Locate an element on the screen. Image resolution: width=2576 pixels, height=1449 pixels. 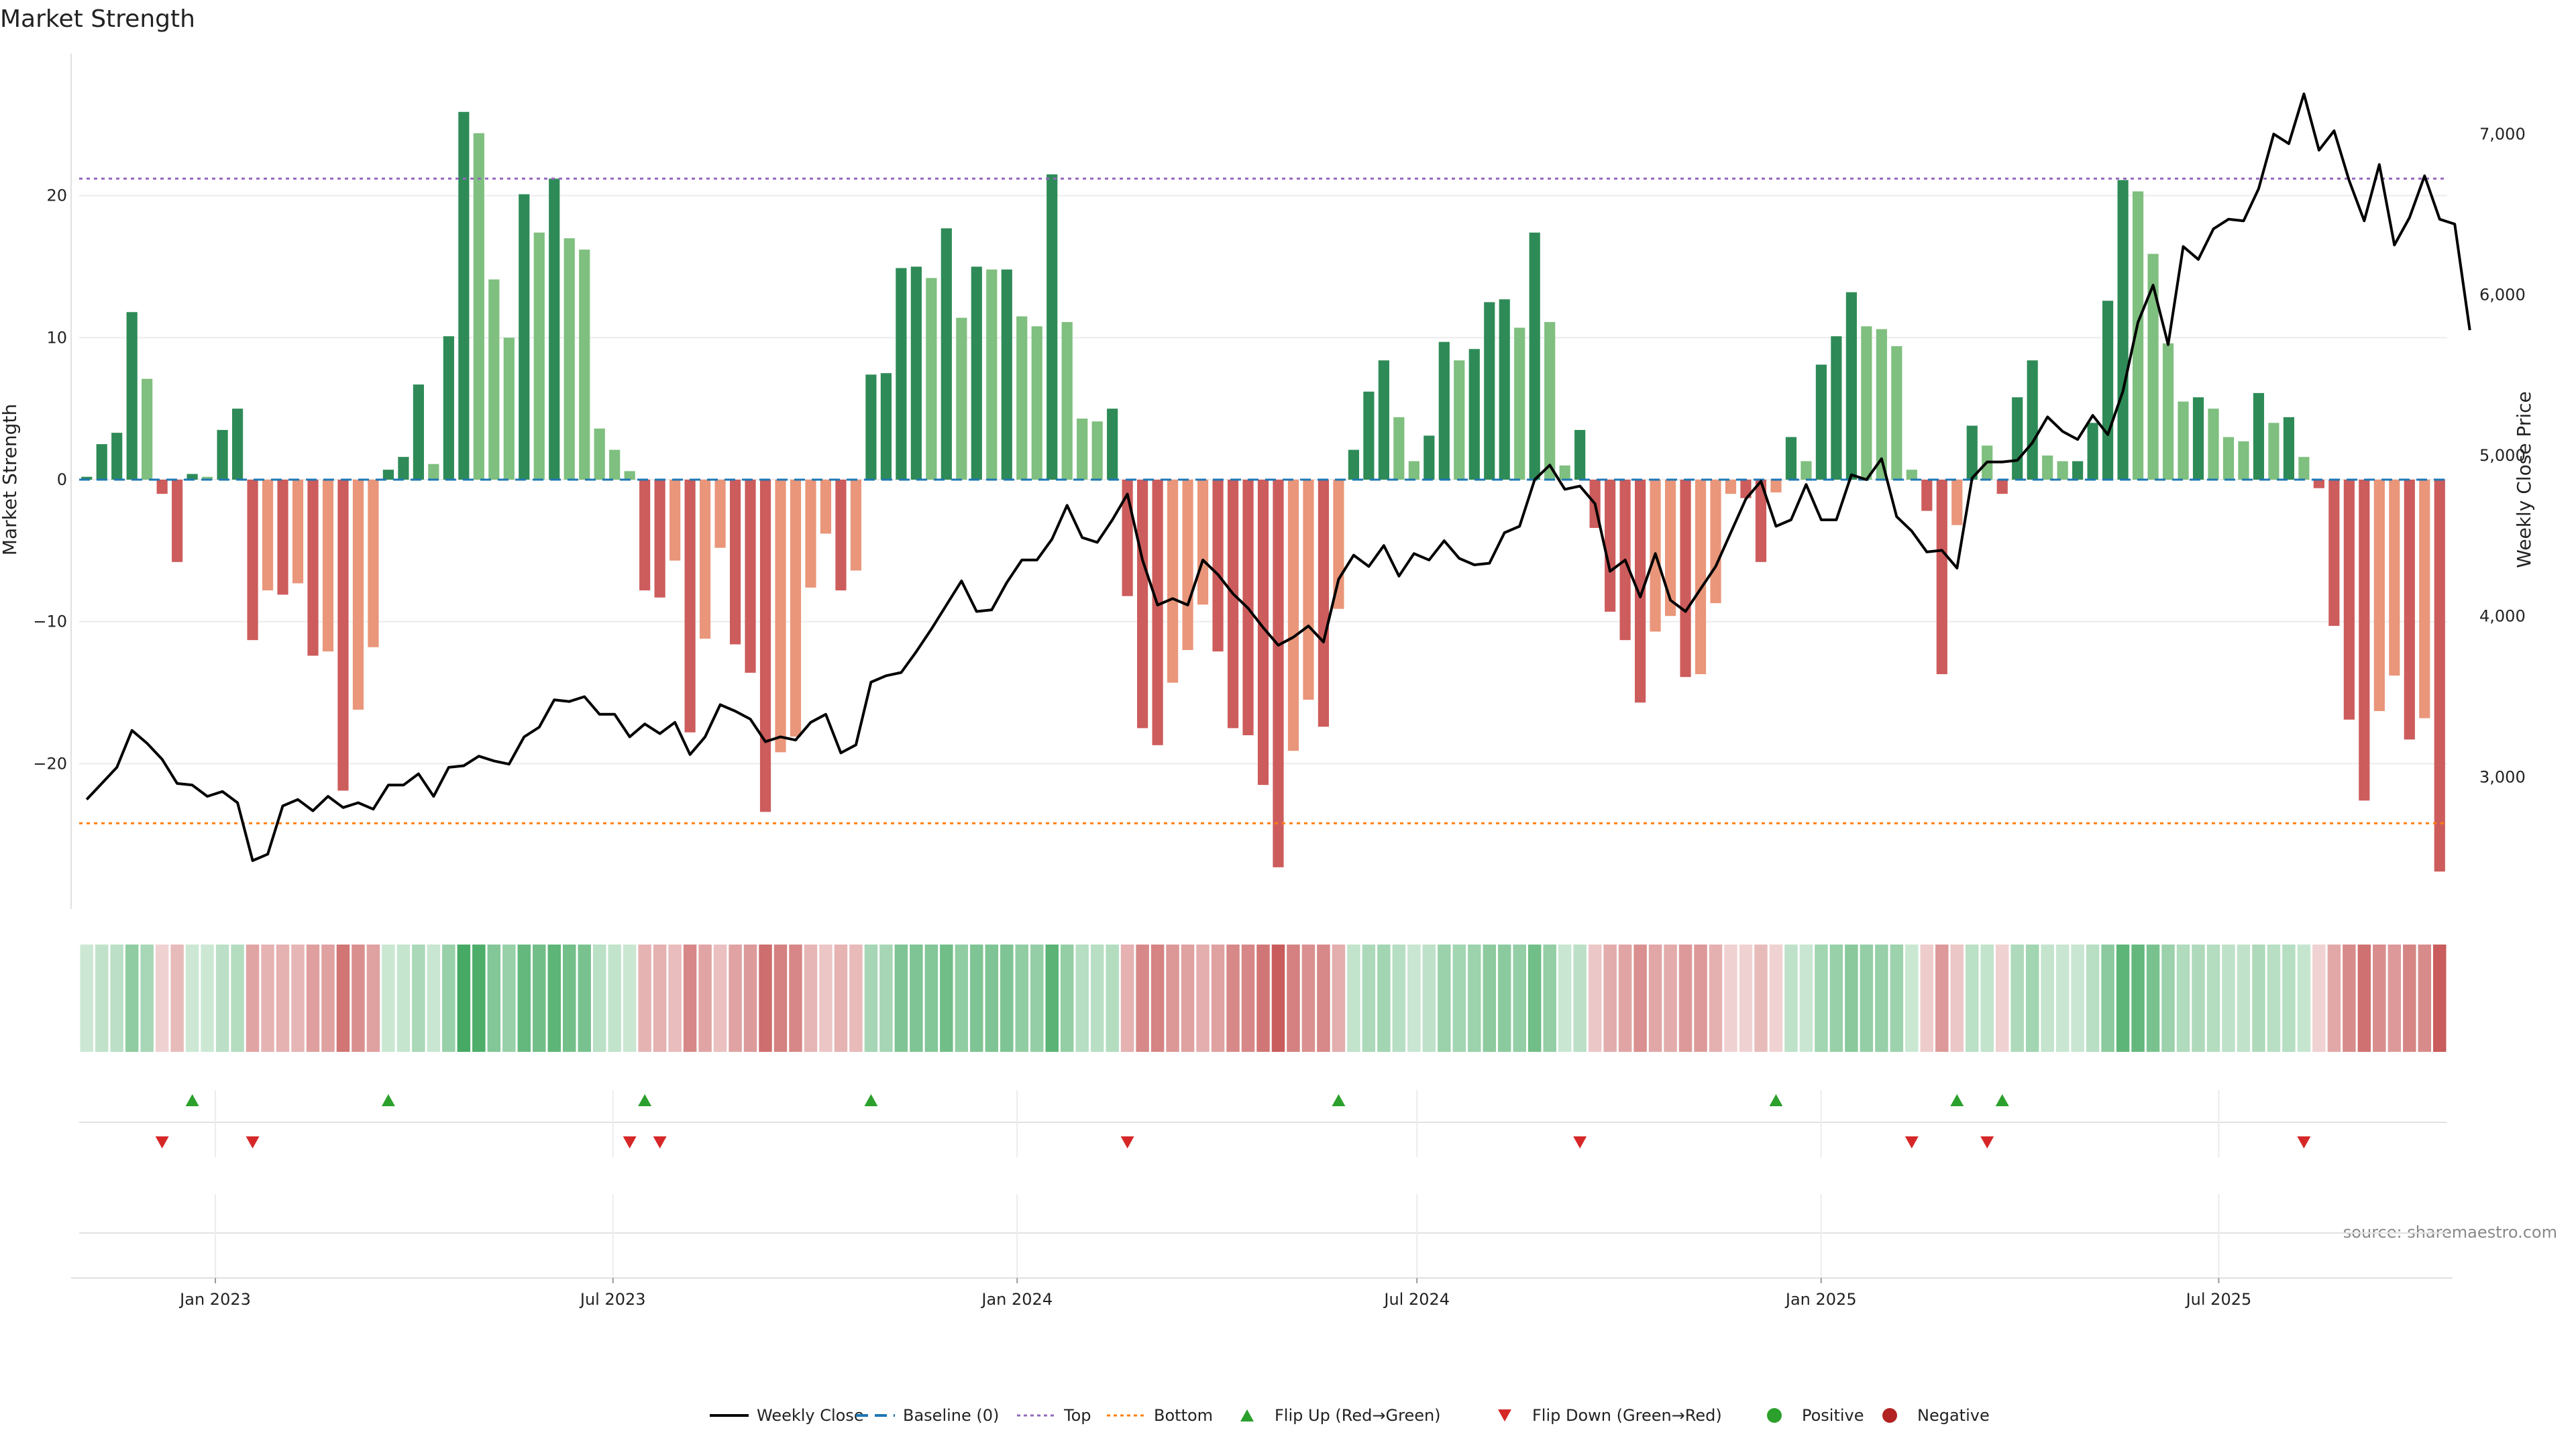
y-tick-label: −20 is located at coordinates (50, 763).